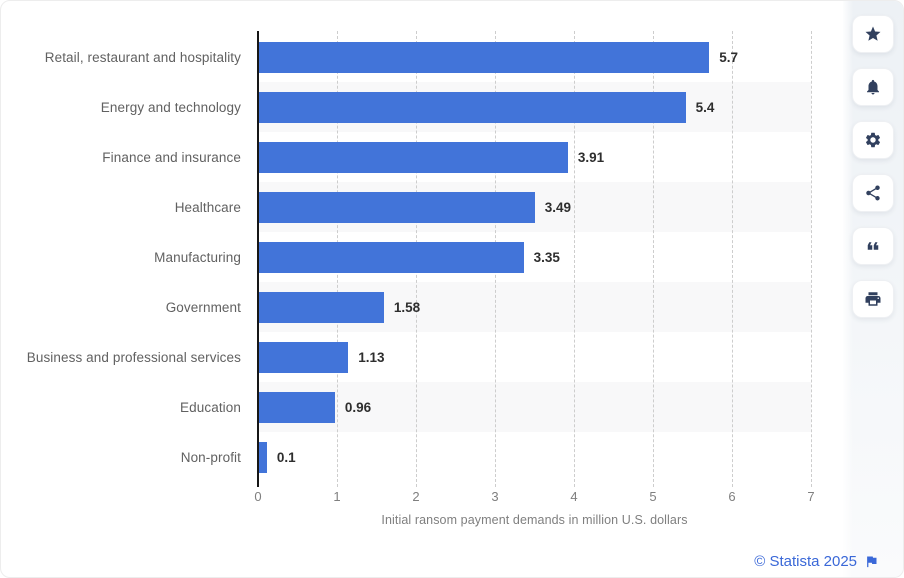 The image size is (904, 578). I want to click on share-button, so click(873, 193).